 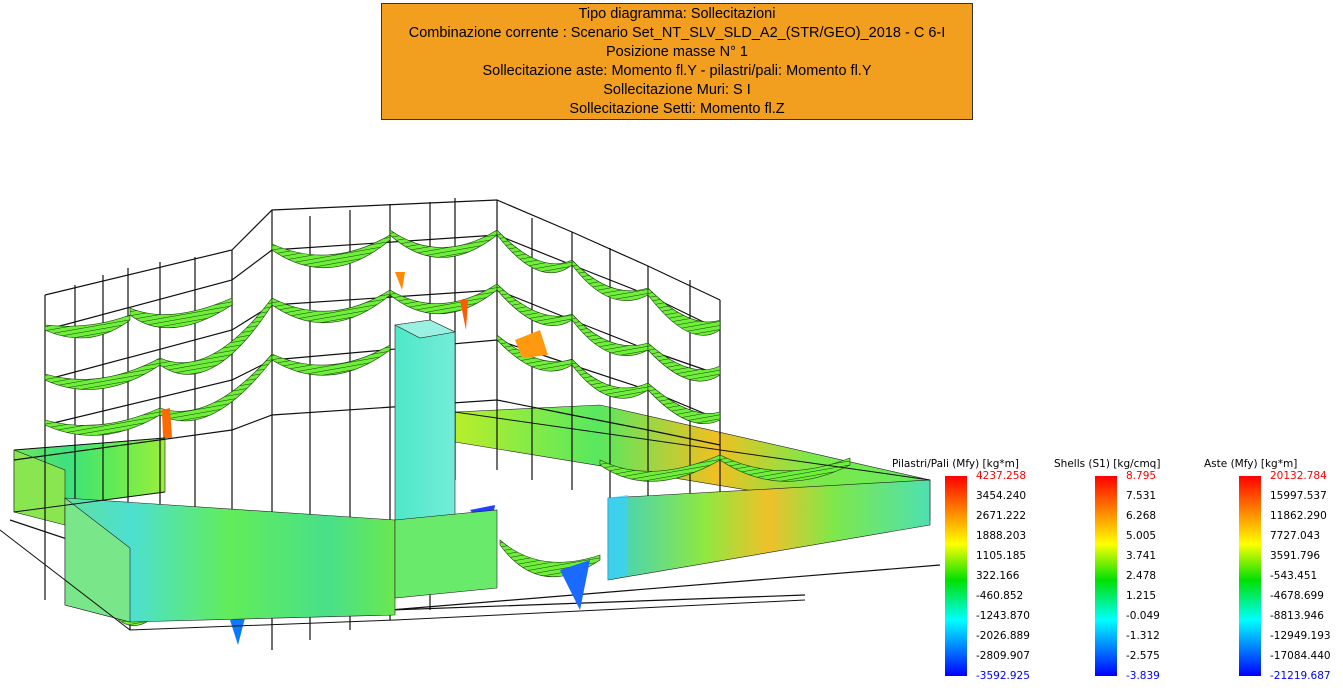 What do you see at coordinates (1141, 576) in the screenshot?
I see `legend-value: 2.478` at bounding box center [1141, 576].